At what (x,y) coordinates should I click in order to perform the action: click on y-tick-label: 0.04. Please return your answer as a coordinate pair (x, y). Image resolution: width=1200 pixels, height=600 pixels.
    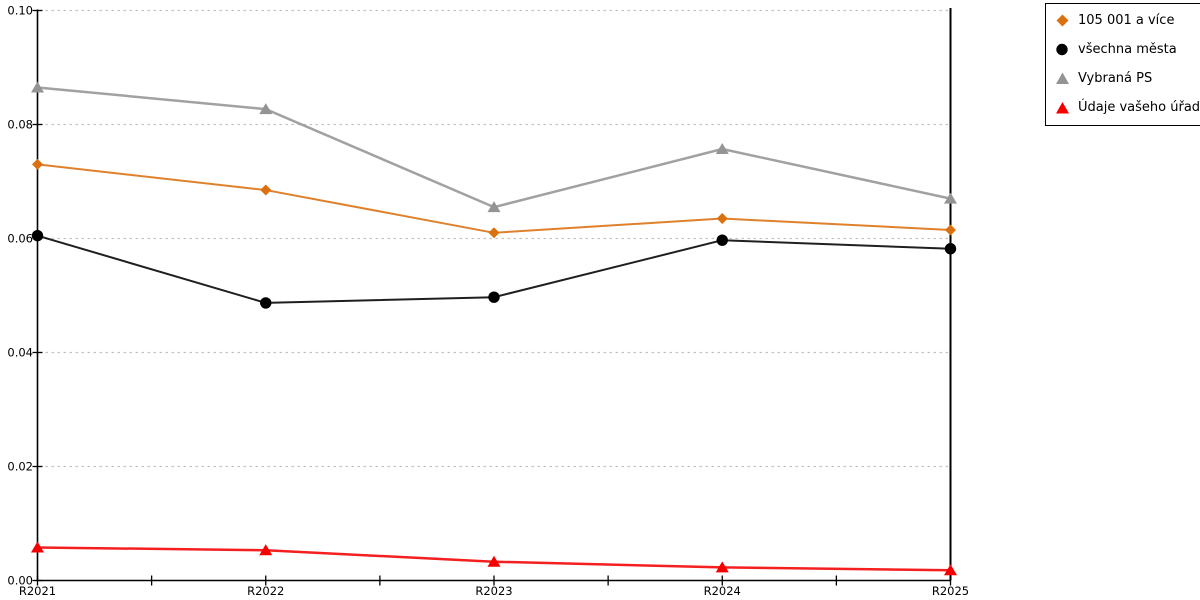
    Looking at the image, I should click on (20, 353).